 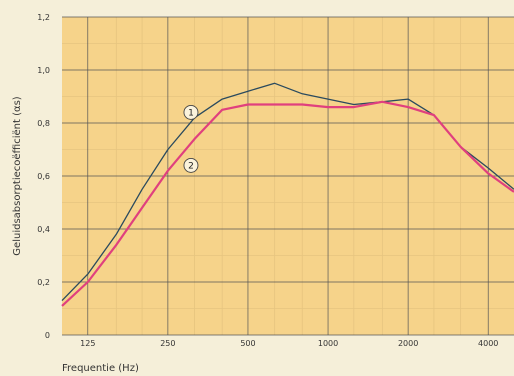 What do you see at coordinates (47, 335) in the screenshot?
I see `y-tick-label: 0` at bounding box center [47, 335].